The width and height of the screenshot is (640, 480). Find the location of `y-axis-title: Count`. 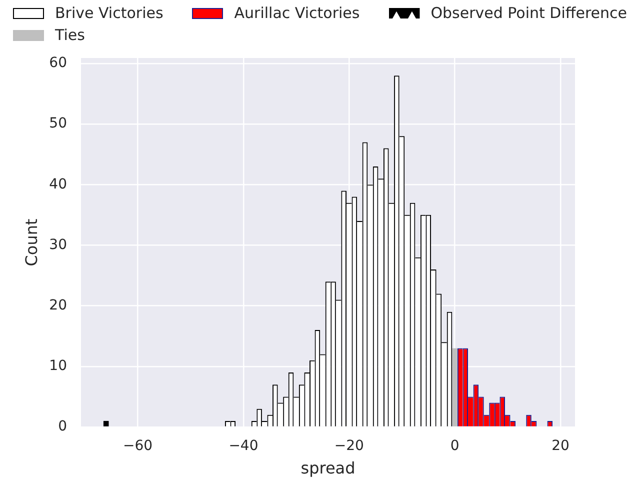

y-axis-title: Count is located at coordinates (31, 242).